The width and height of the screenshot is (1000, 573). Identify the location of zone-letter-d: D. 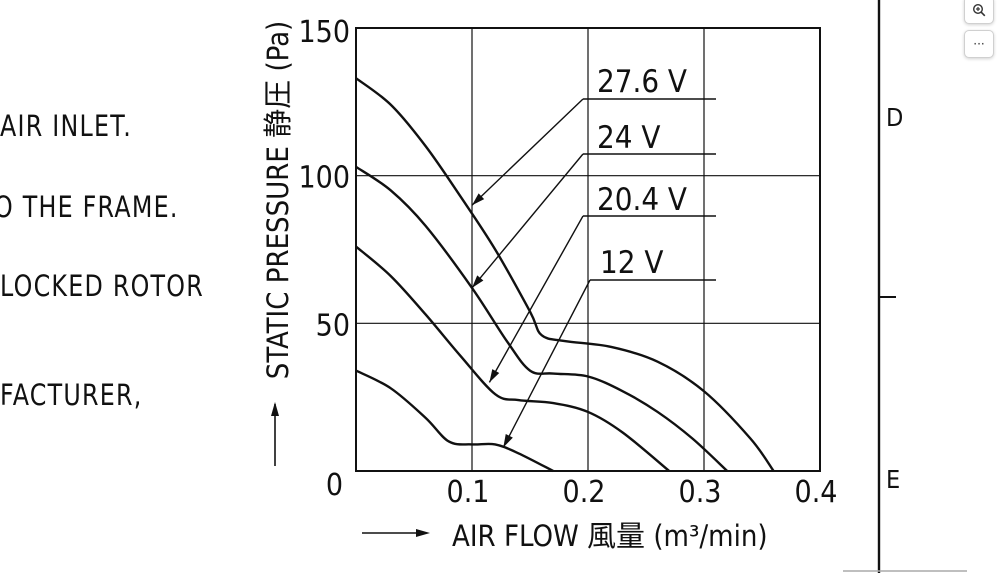
(894, 117).